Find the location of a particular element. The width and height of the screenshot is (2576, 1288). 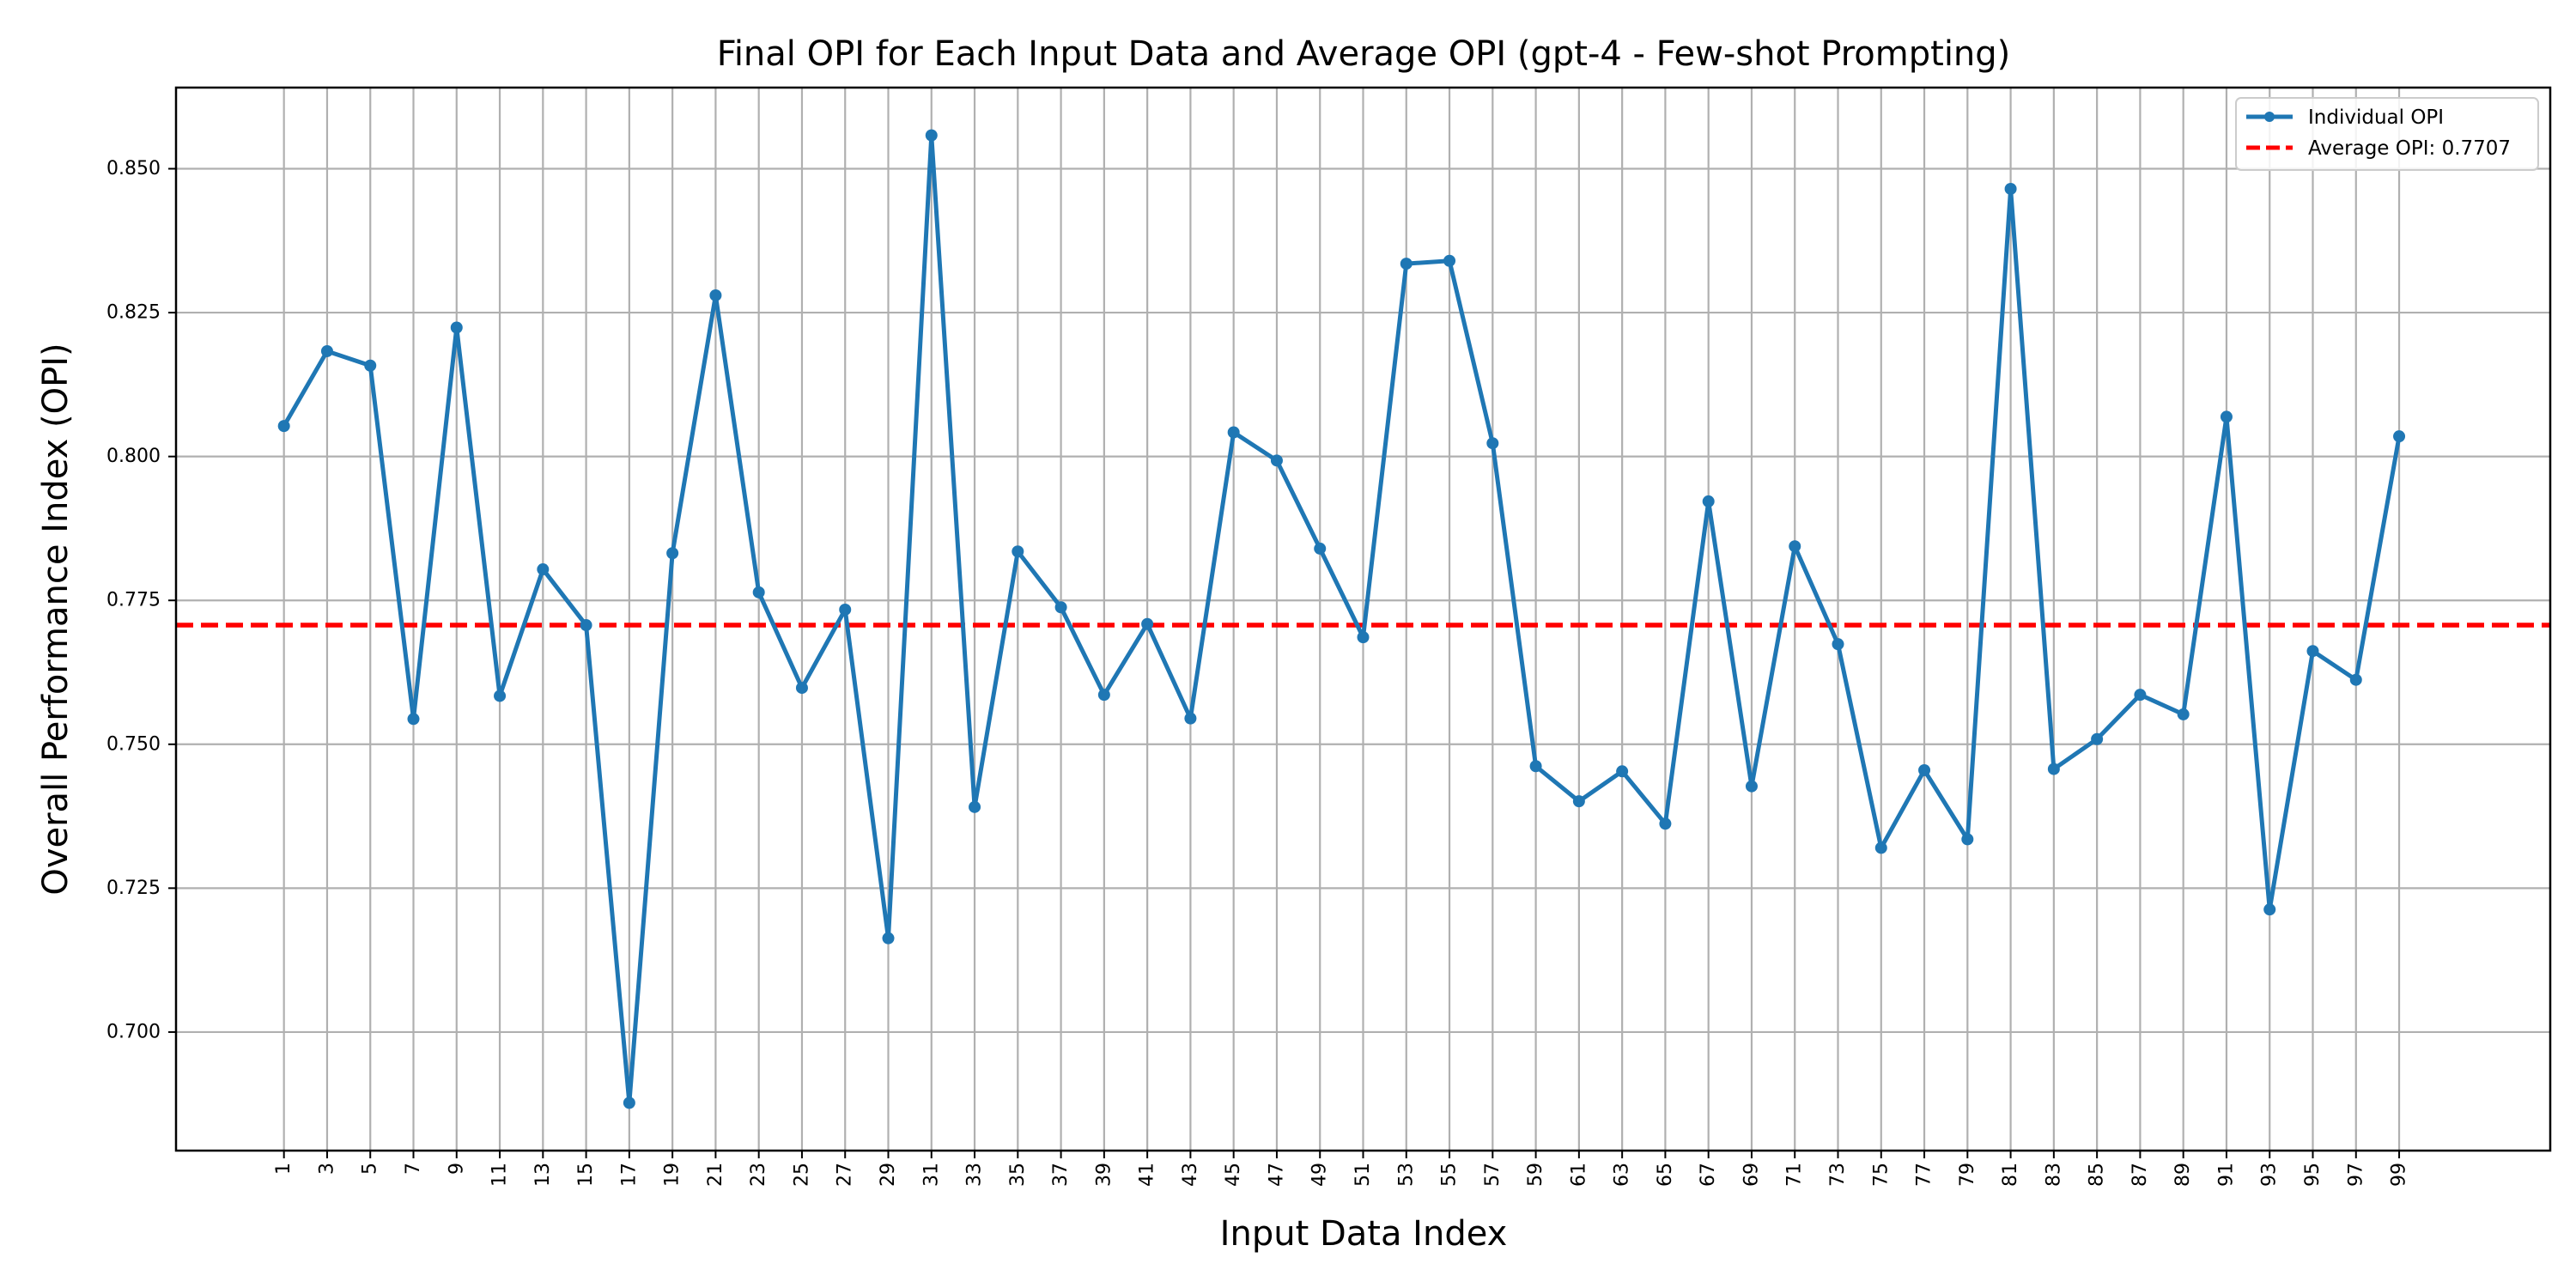

x-tick-label: 89 is located at coordinates (2183, 1175).